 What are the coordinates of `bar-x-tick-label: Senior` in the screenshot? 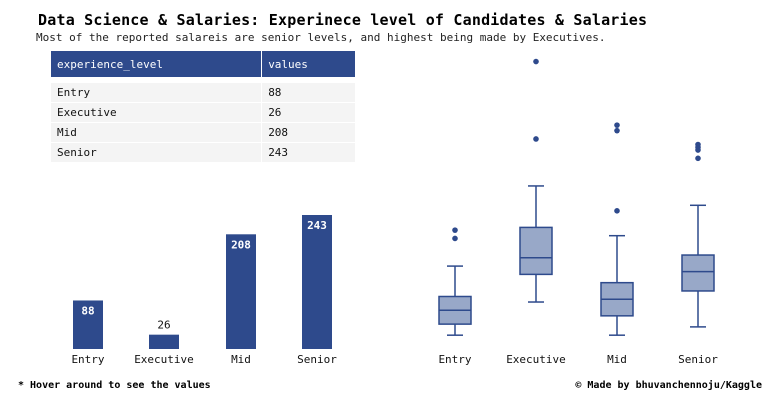 It's located at (317, 359).